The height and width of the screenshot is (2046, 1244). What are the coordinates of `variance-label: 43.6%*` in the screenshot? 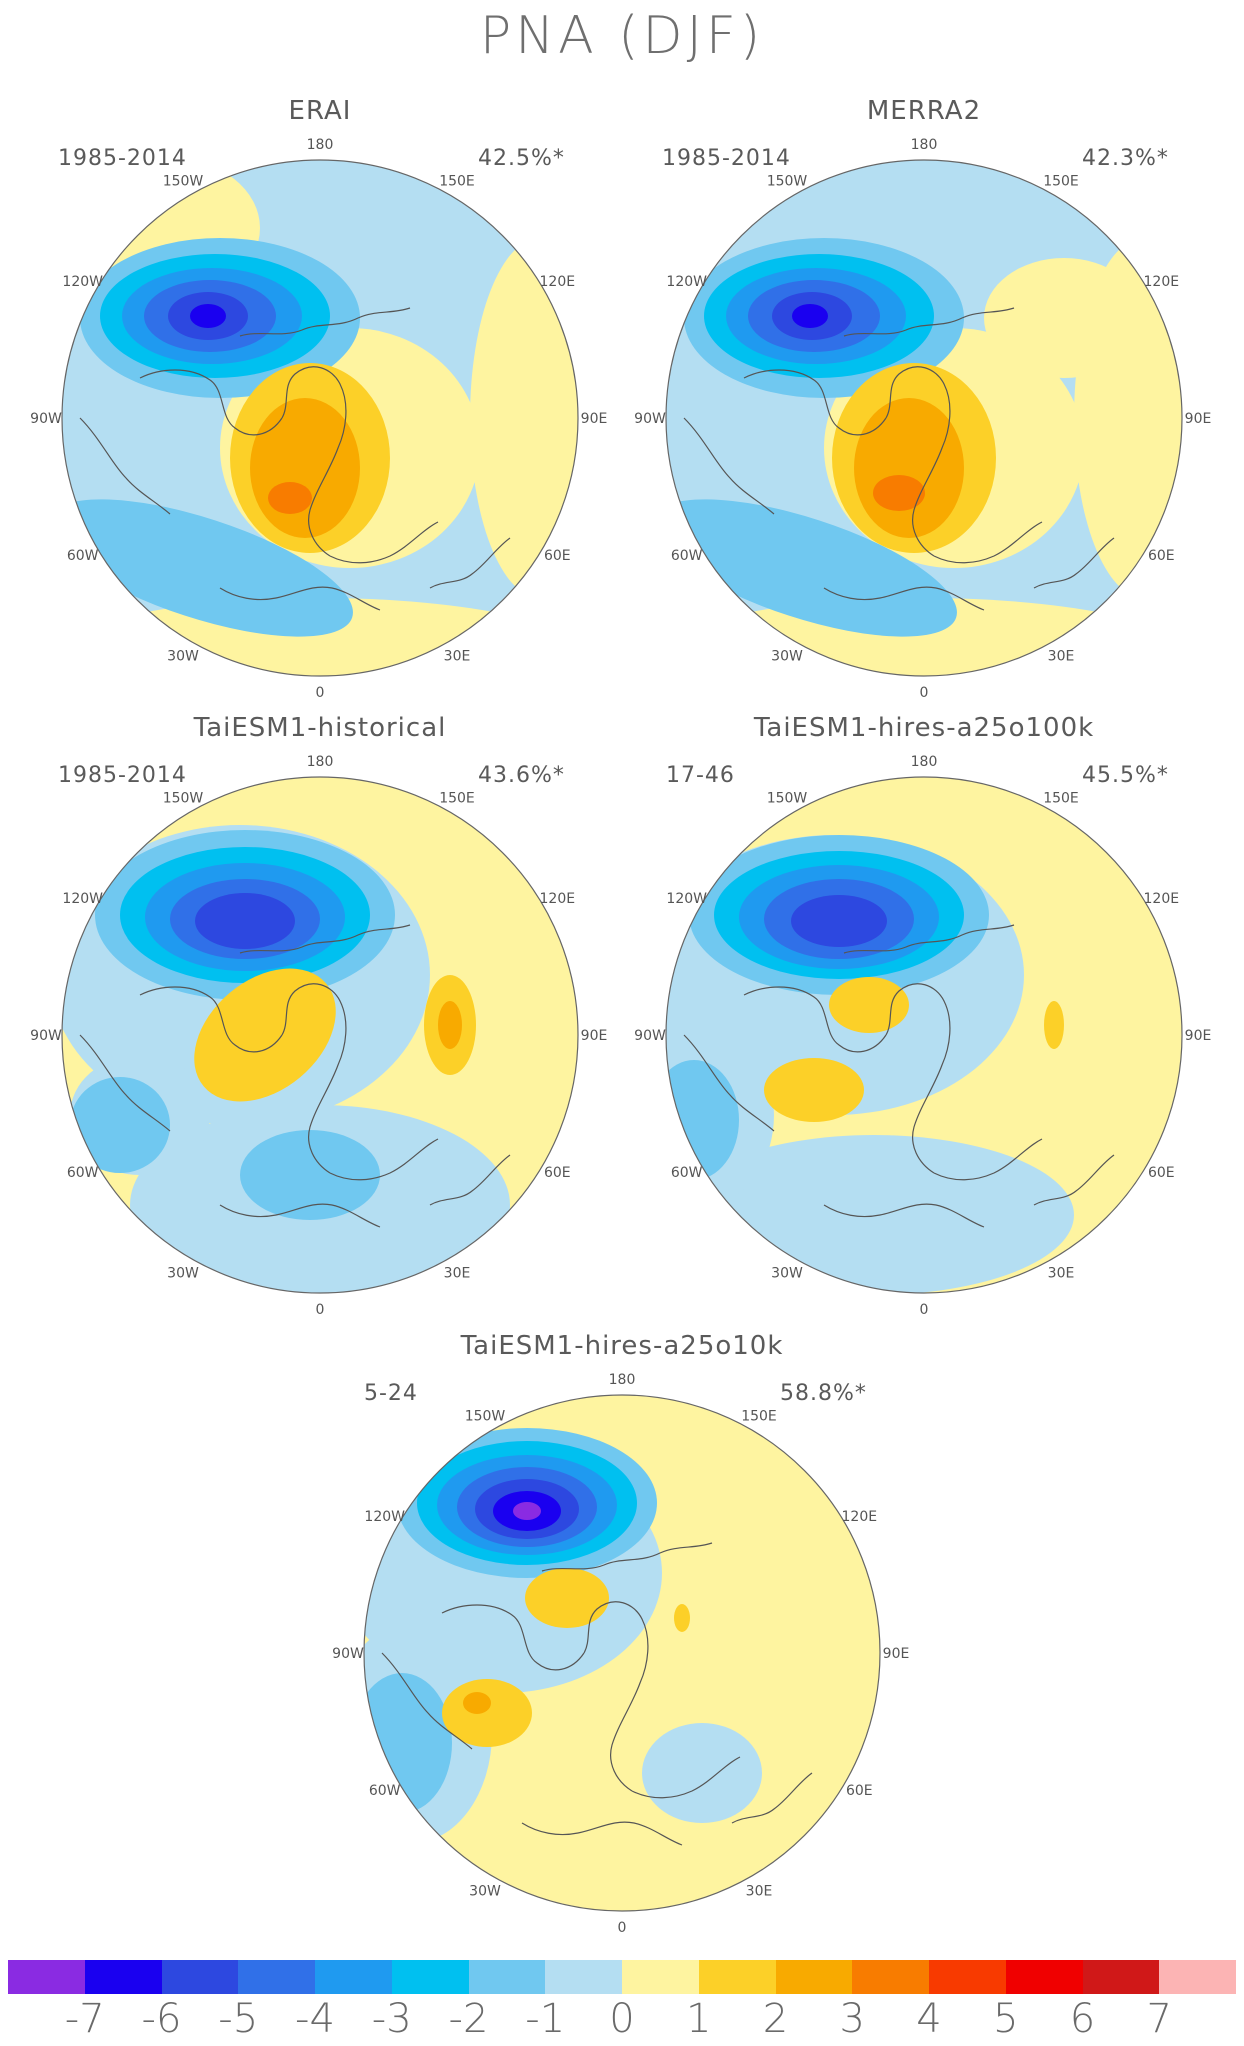 It's located at (521, 775).